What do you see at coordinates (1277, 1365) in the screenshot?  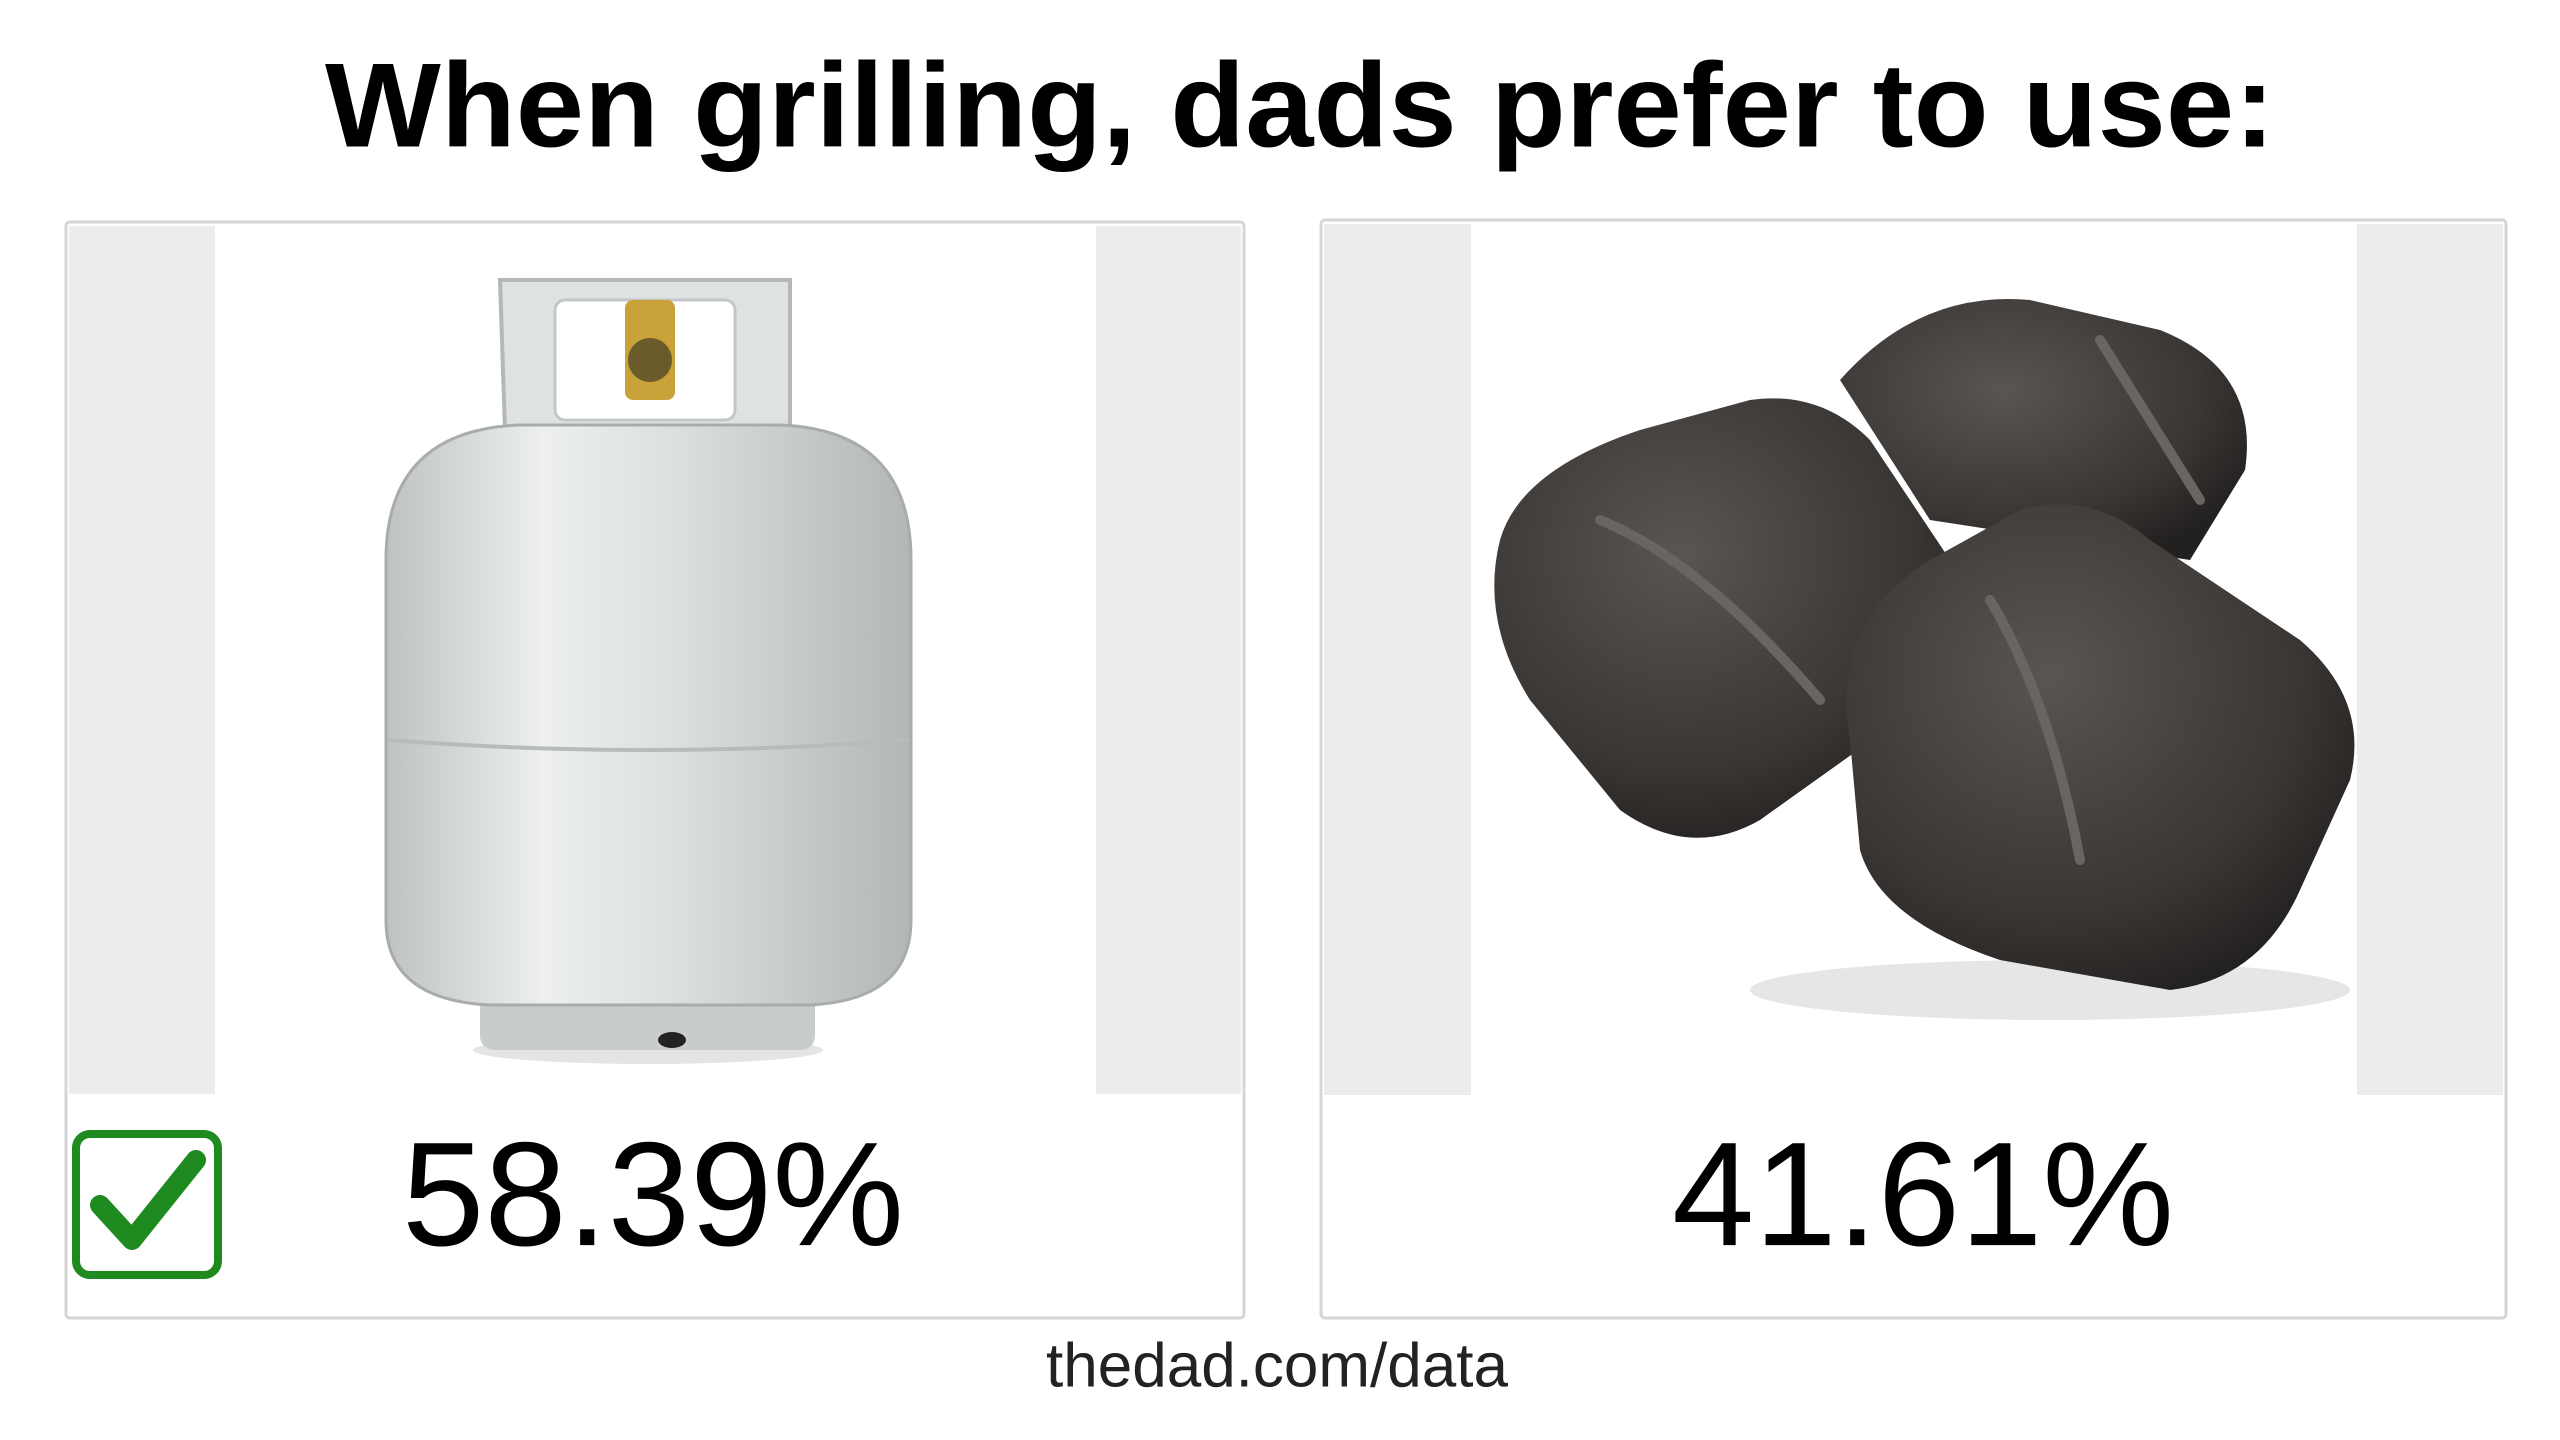 I see `source-footer: thedad.com/data` at bounding box center [1277, 1365].